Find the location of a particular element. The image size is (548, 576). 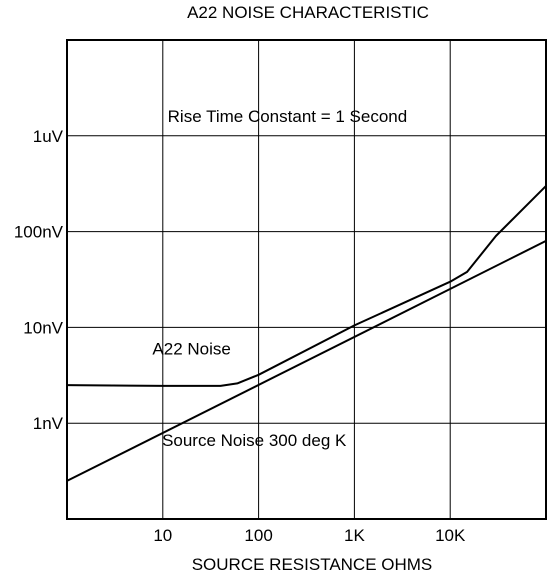

y-tick-label: 1uV is located at coordinates (48, 136).